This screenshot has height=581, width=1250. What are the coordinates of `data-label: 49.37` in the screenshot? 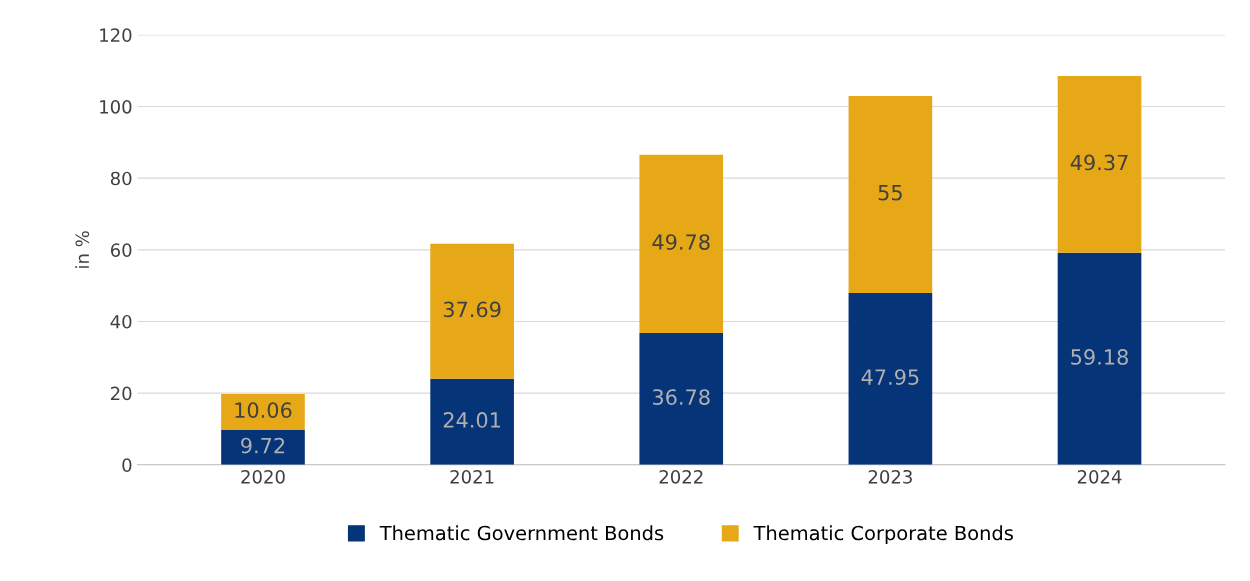 It's located at (1099, 162).